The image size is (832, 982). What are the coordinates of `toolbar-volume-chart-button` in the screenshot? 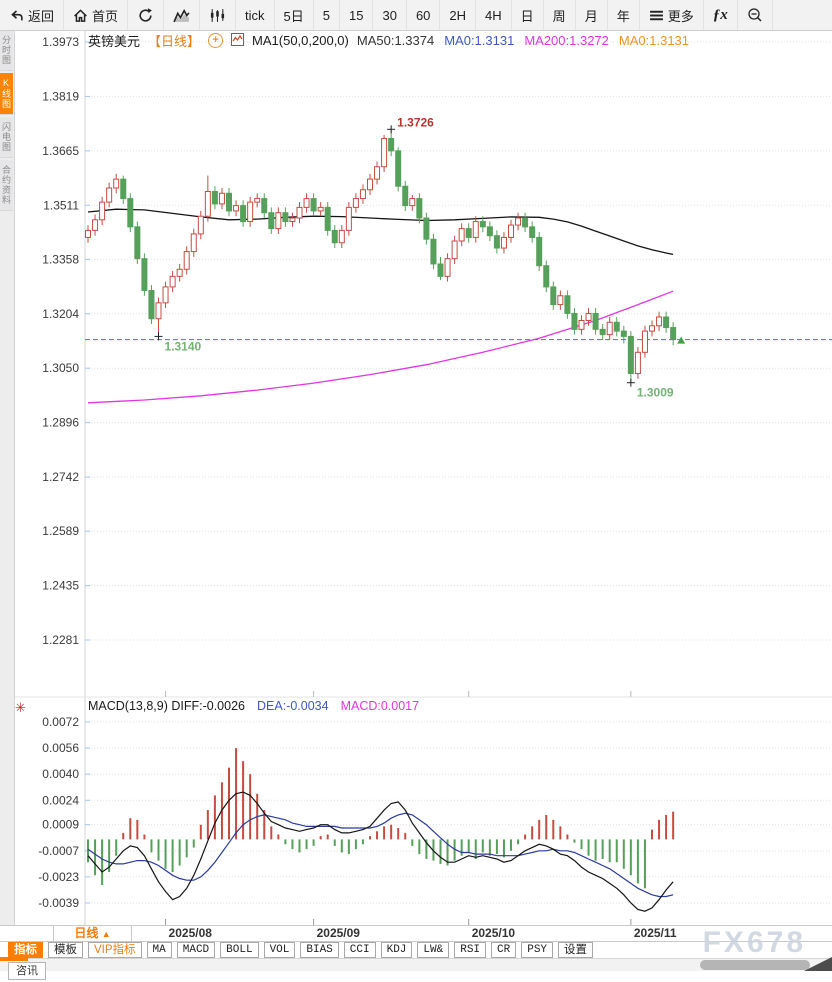 It's located at (218, 15).